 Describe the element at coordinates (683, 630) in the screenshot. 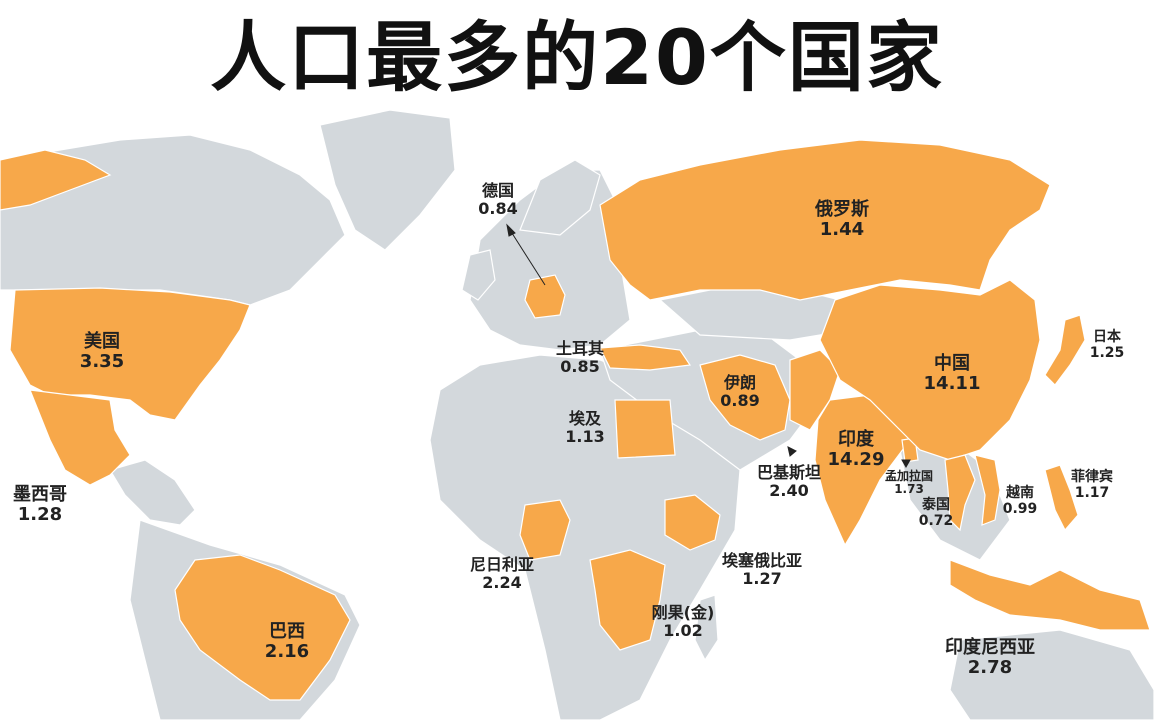

I see `label-drc-value: 1.02` at that location.